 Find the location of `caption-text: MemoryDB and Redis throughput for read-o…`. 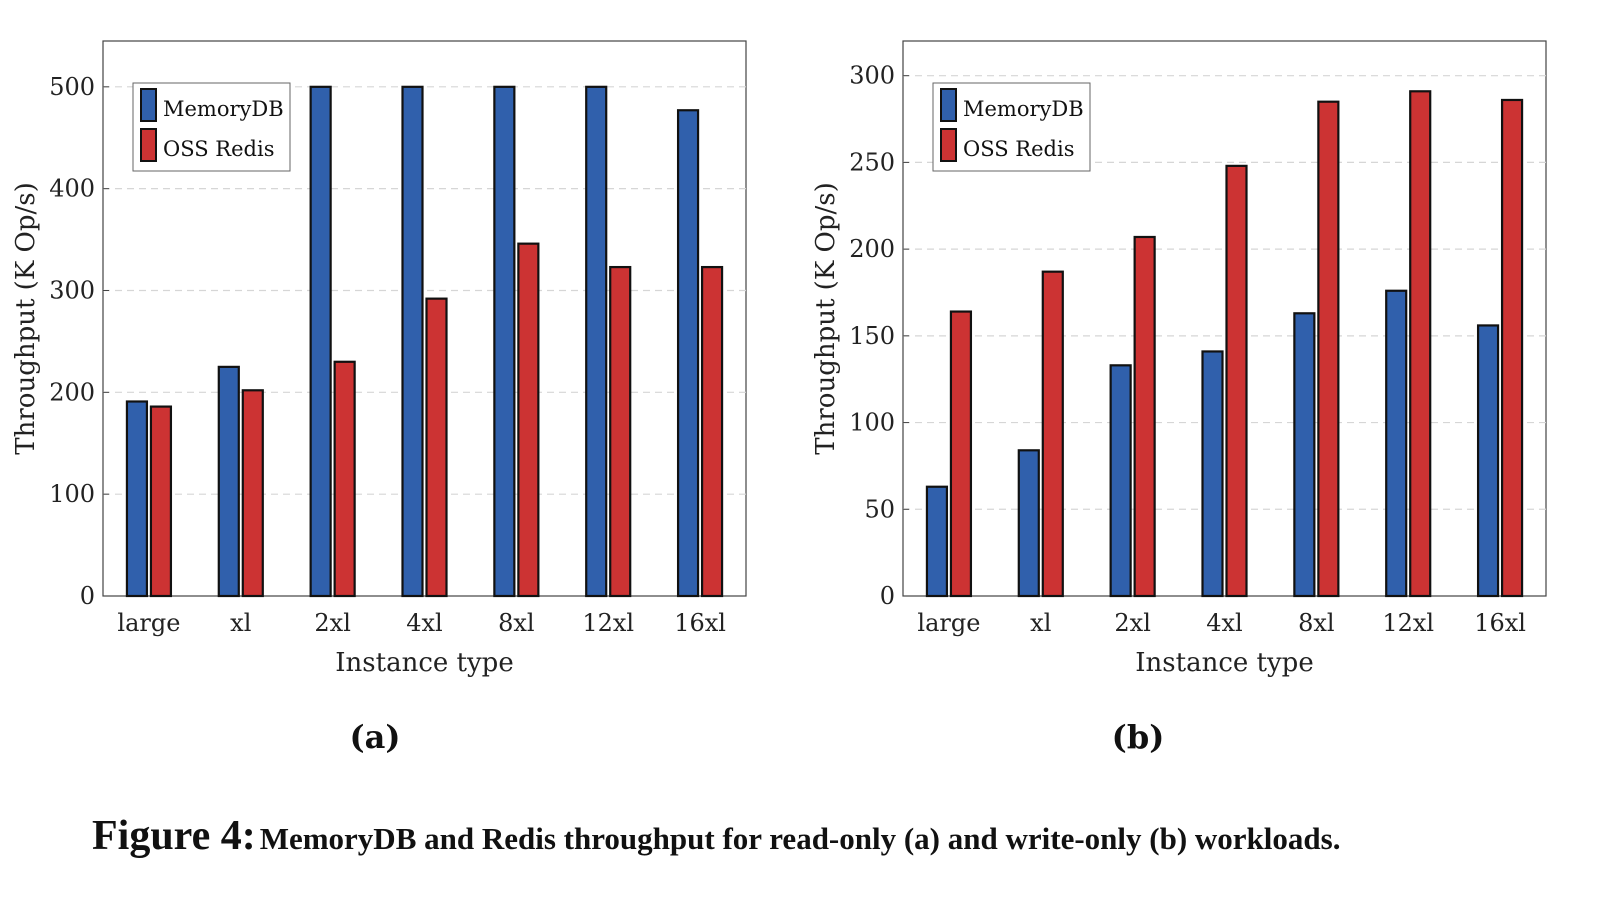

caption-text: MemoryDB and Redis throughput for read-o… is located at coordinates (800, 838).